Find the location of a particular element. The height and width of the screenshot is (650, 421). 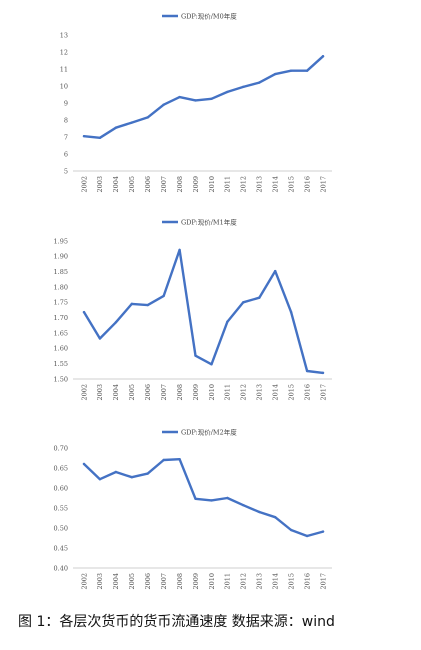

y-tick-label: 9 is located at coordinates (66, 103).